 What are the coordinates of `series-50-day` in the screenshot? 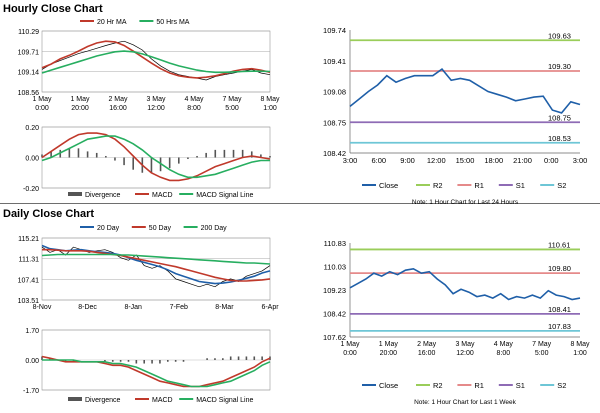 It's located at (156, 265).